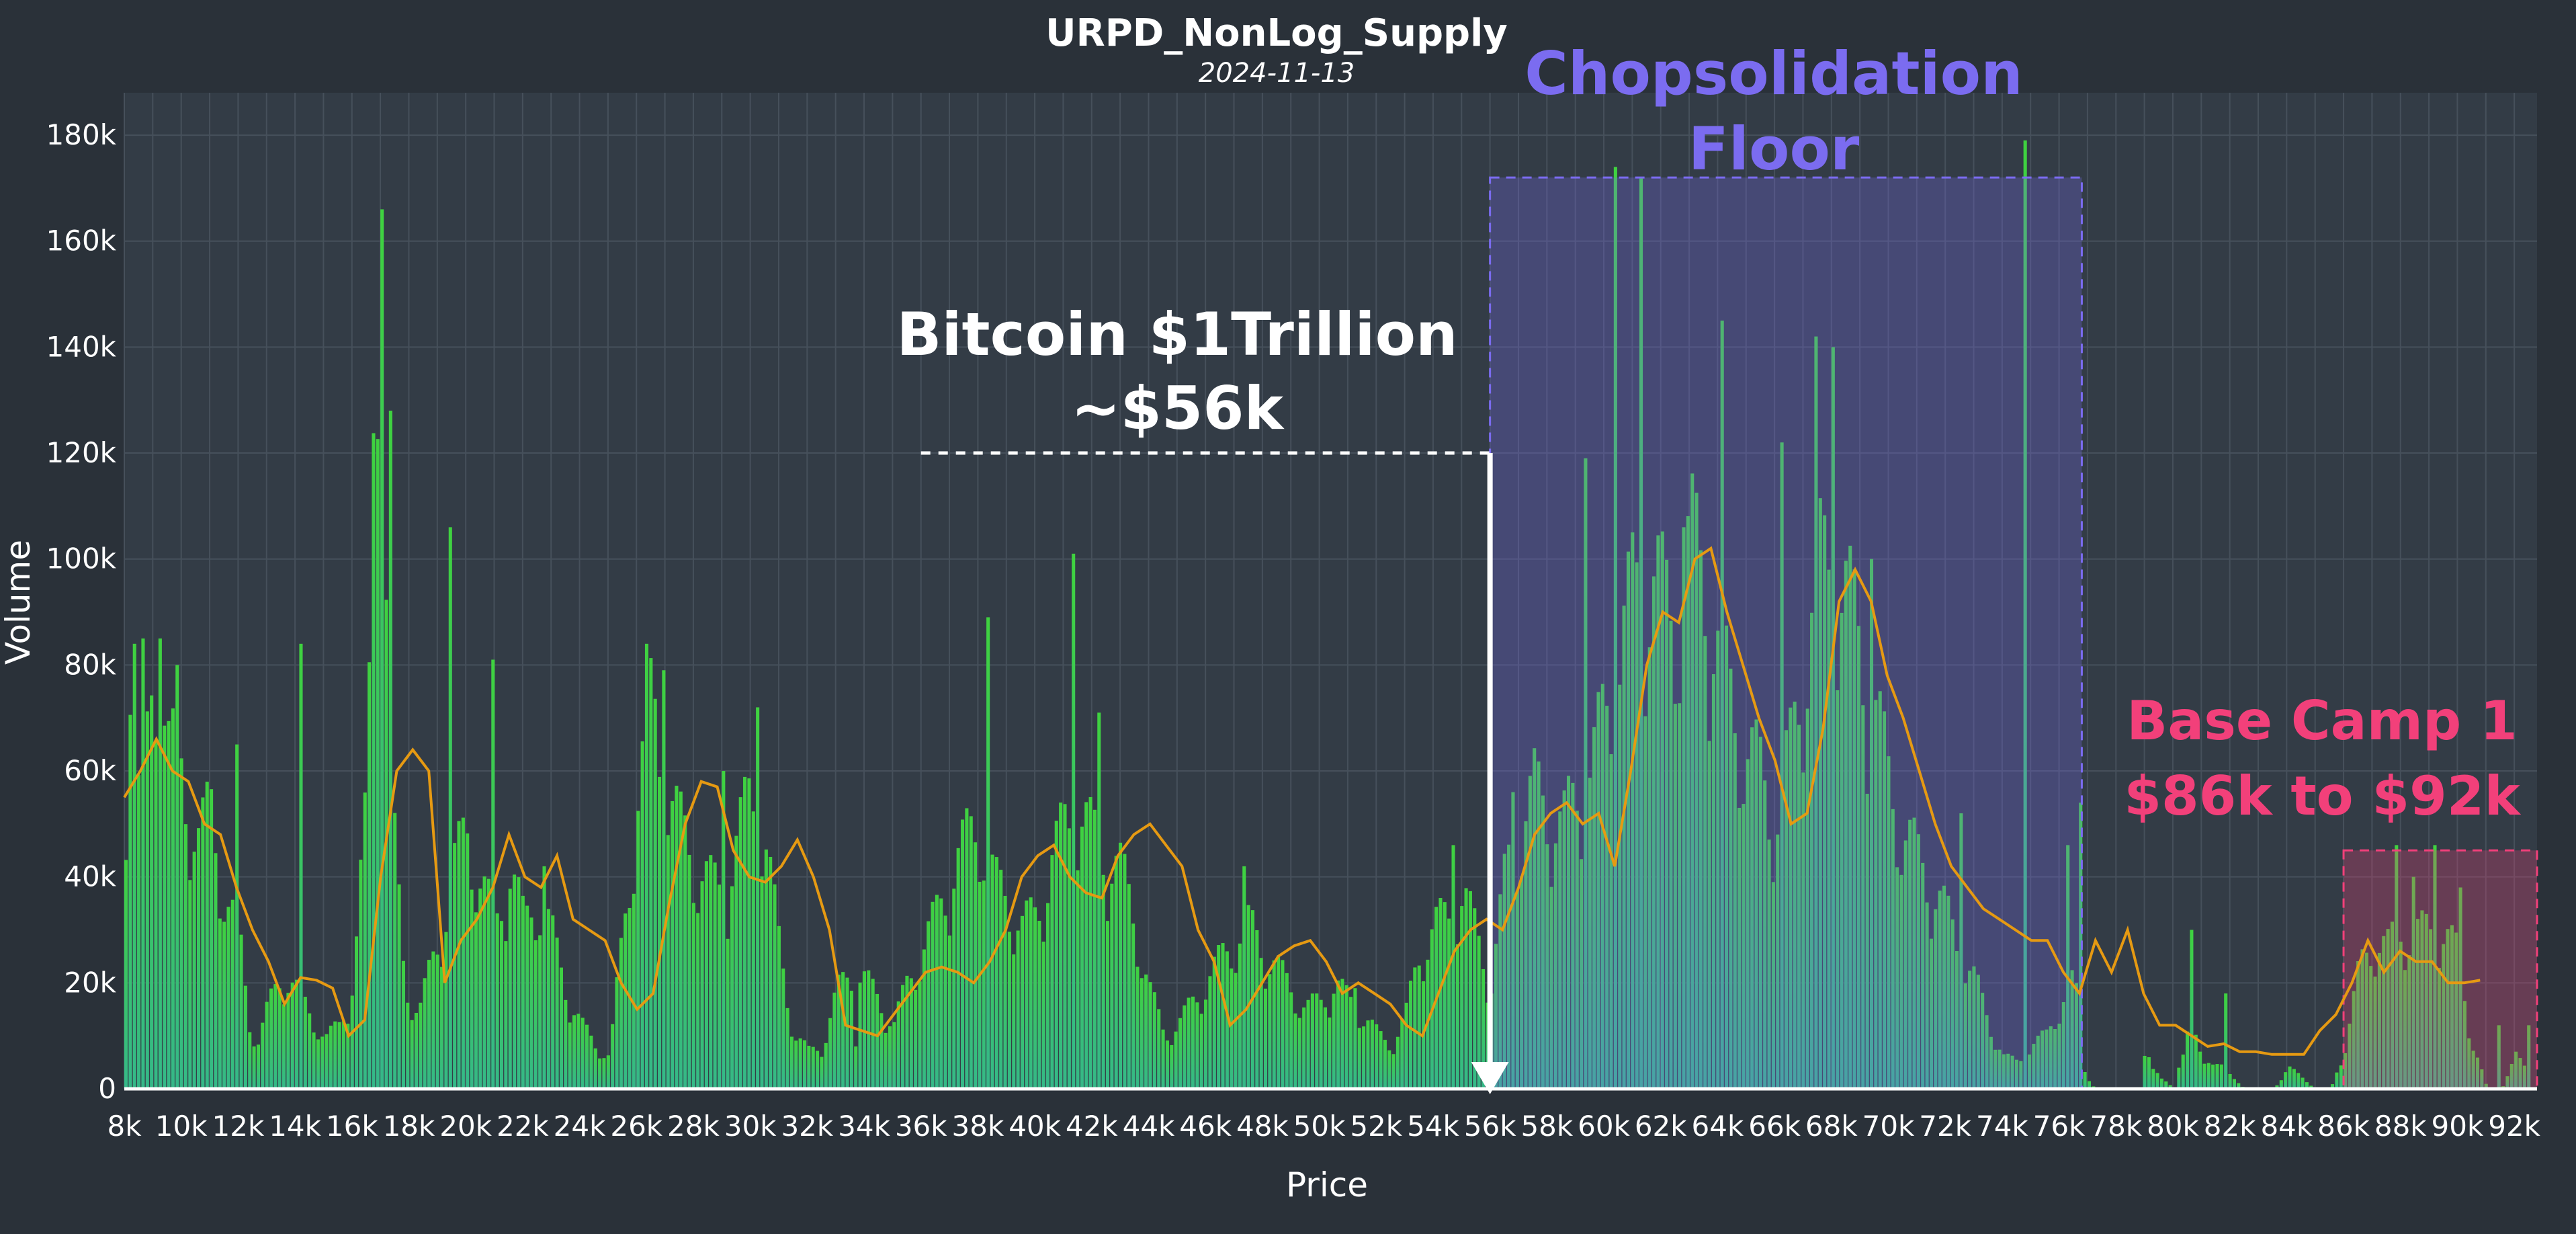 The width and height of the screenshot is (2576, 1234). What do you see at coordinates (1034, 1126) in the screenshot?
I see `x-tick-label: 40k` at bounding box center [1034, 1126].